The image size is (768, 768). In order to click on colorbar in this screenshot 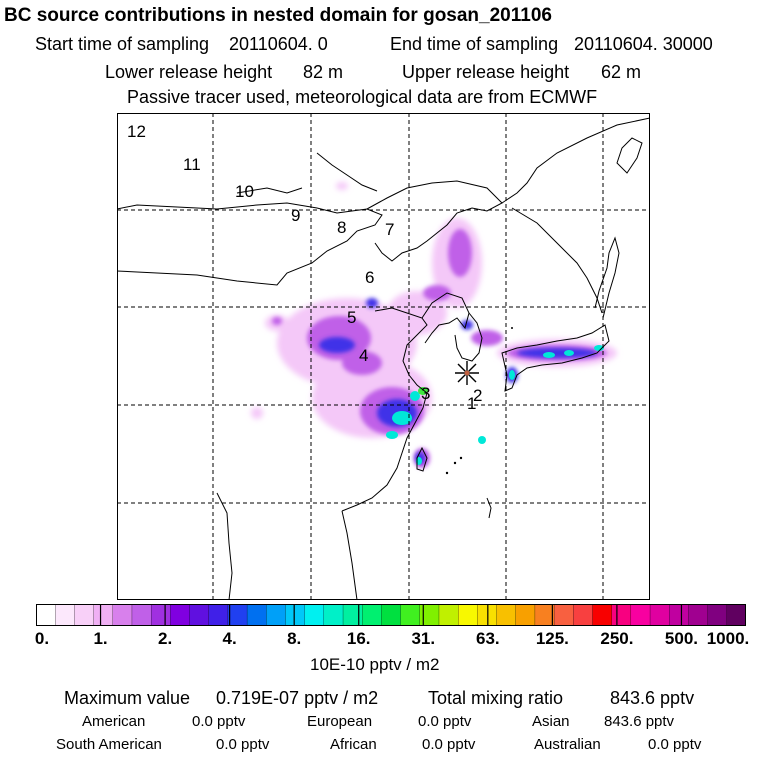, I will do `click(391, 615)`.